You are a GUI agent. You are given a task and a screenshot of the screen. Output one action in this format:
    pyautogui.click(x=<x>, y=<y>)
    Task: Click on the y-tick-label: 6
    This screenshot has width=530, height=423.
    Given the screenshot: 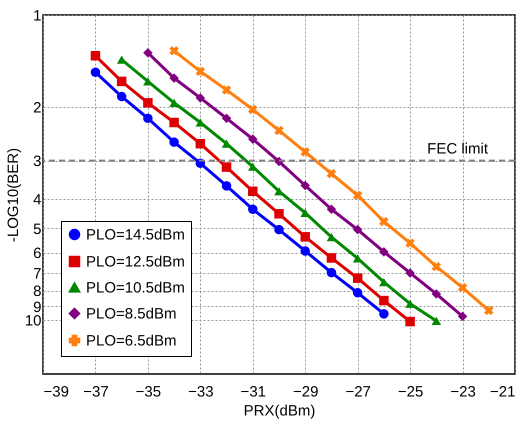 What is the action you would take?
    pyautogui.click(x=37, y=253)
    